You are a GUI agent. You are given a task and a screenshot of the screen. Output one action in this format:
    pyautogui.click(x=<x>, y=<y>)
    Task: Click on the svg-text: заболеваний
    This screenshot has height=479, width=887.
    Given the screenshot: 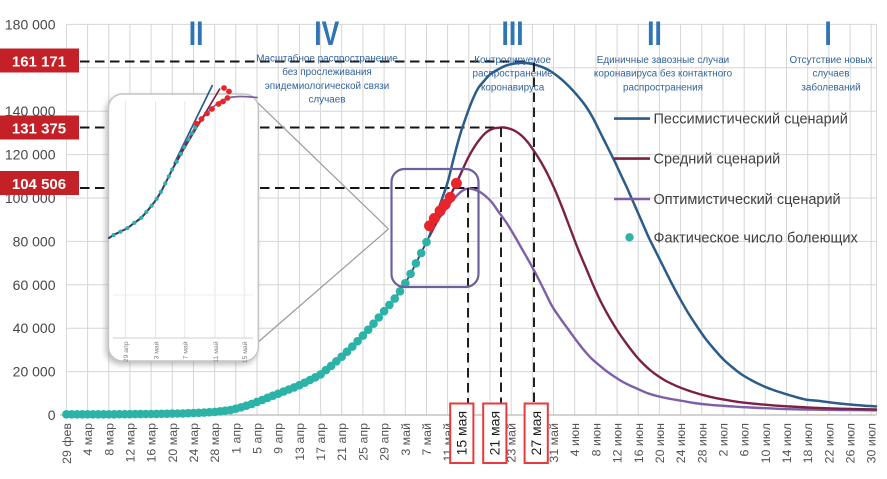 What is the action you would take?
    pyautogui.click(x=830, y=87)
    